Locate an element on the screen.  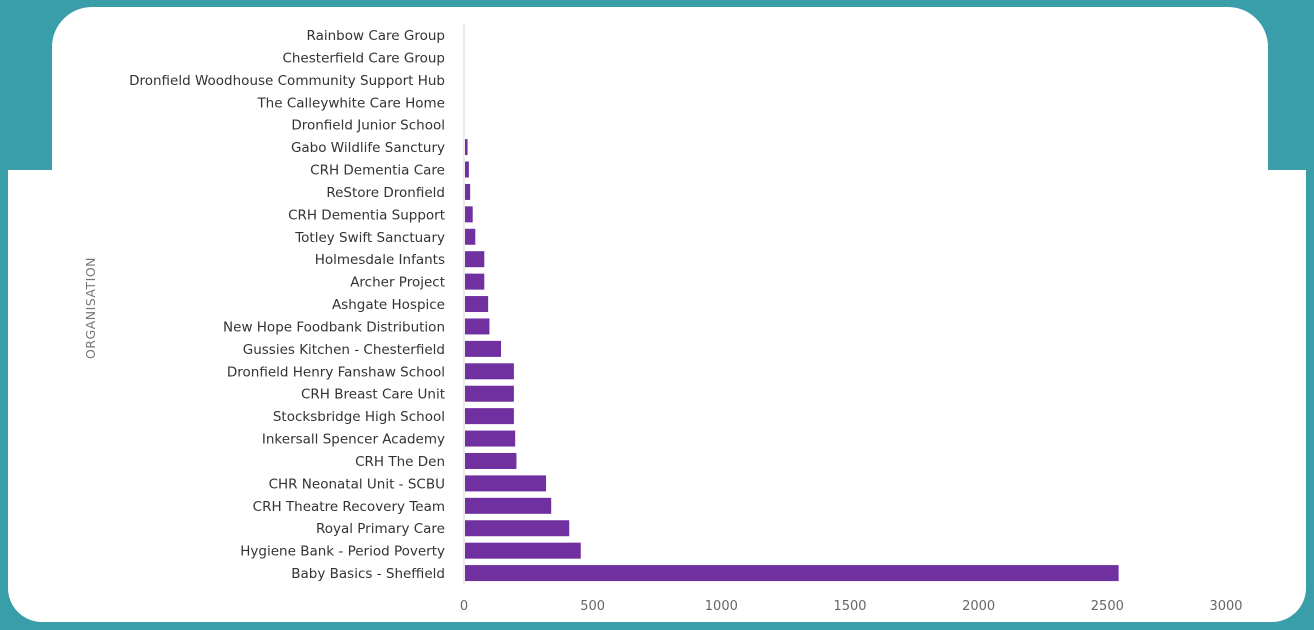
y-axis-title: ORGANISATION is located at coordinates (90, 308).